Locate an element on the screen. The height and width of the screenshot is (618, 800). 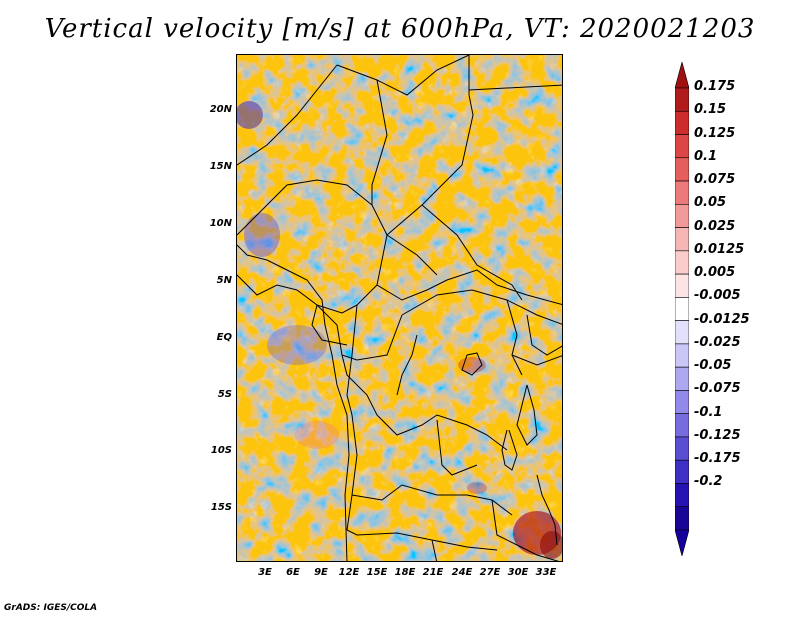
lon-label-27e: 27E is located at coordinates (490, 572).